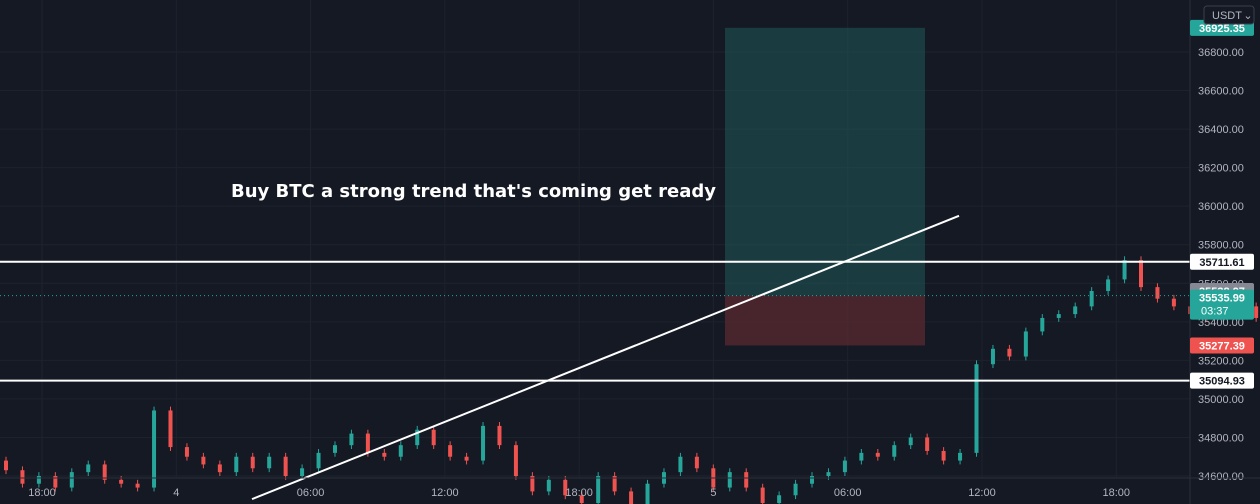 The width and height of the screenshot is (1260, 504). Describe the element at coordinates (1222, 29) in the screenshot. I see `target-price-tag: 36925.35` at that location.